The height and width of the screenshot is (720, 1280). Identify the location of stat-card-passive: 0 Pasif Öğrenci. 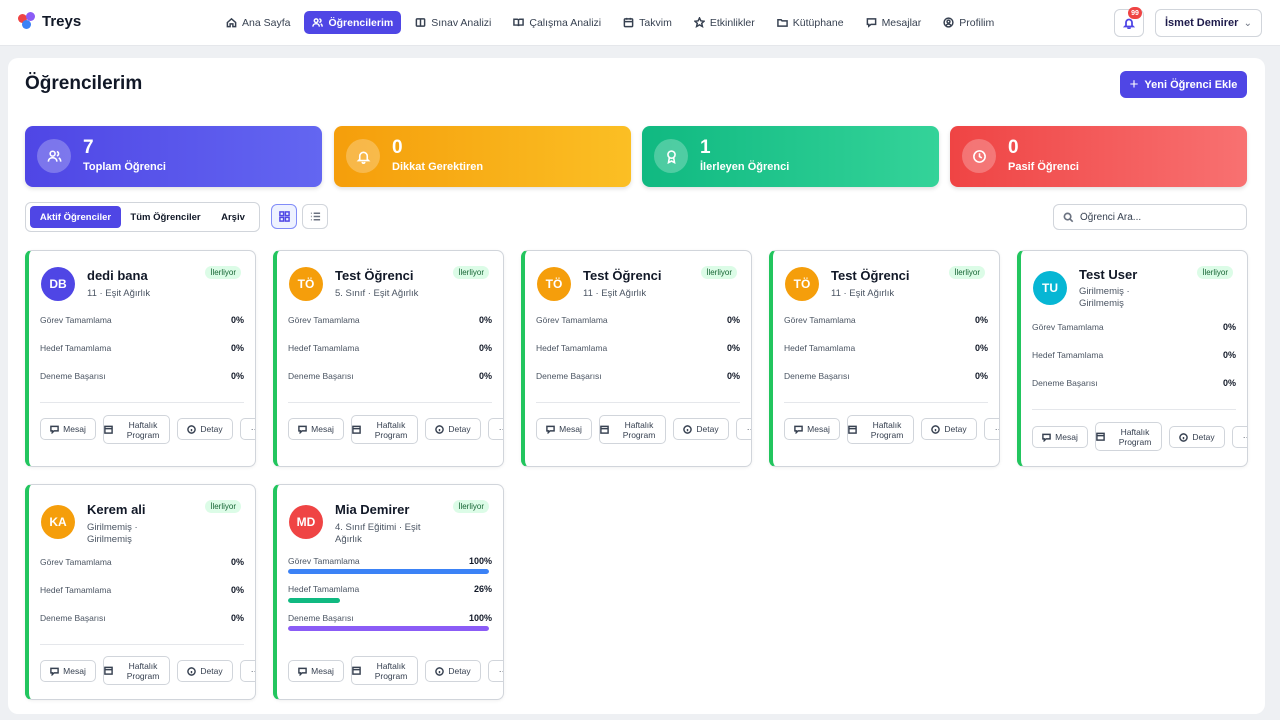
(1098, 156).